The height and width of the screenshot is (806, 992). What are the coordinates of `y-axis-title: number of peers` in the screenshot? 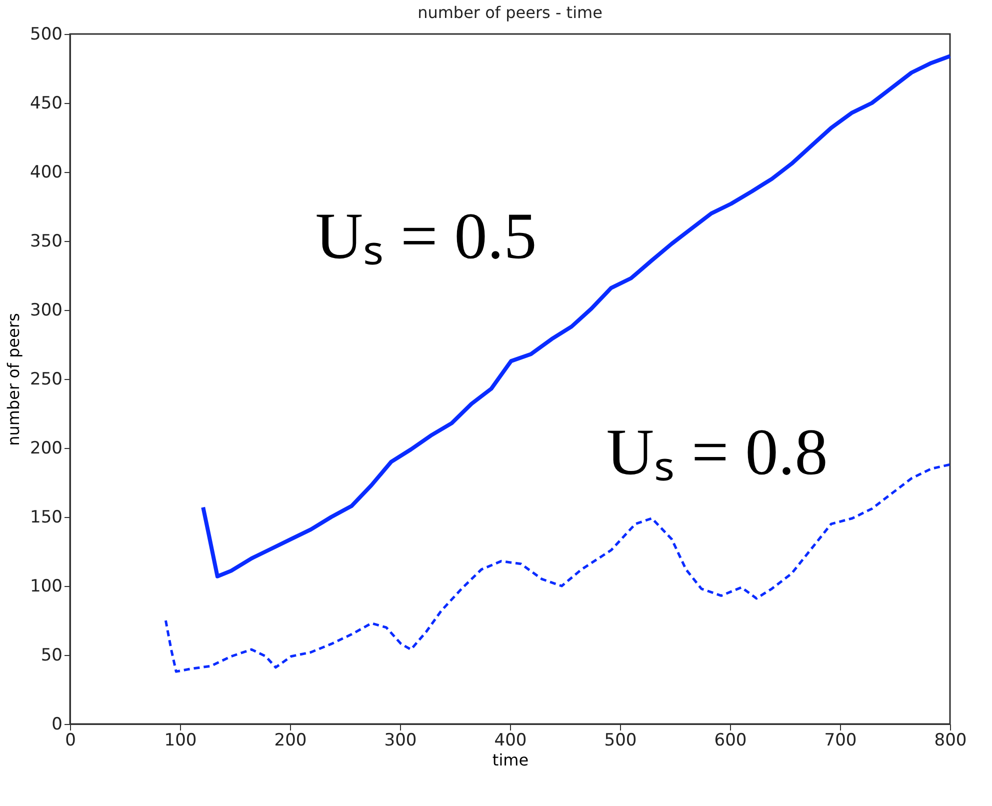 It's located at (14, 379).